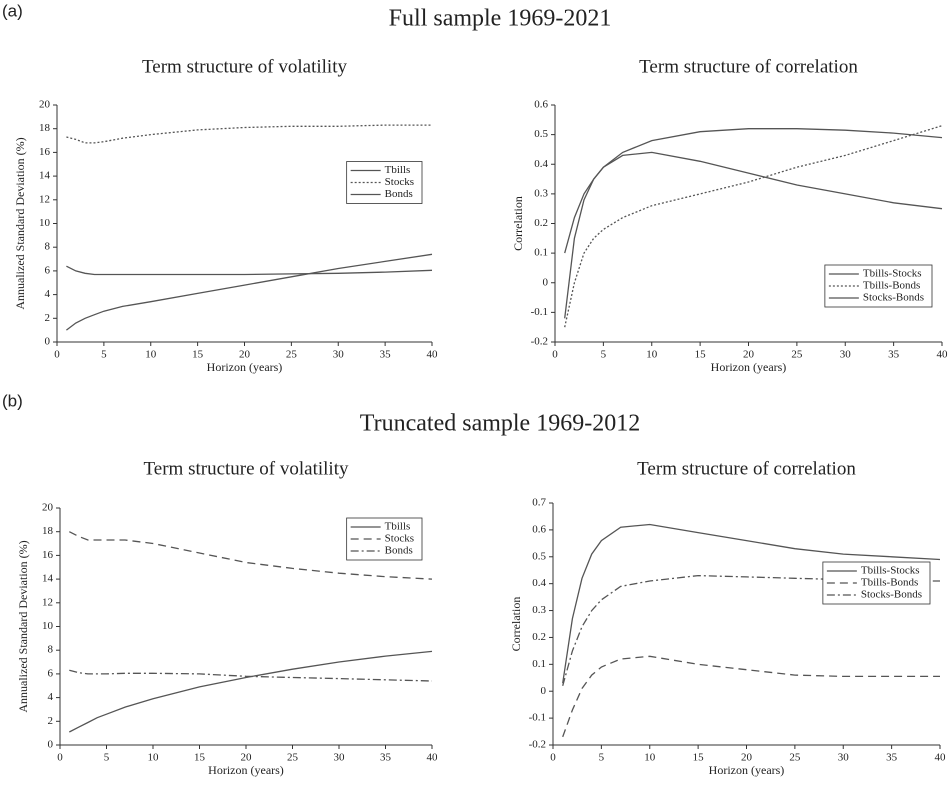  I want to click on y-tick-label: 2, so click(48, 318).